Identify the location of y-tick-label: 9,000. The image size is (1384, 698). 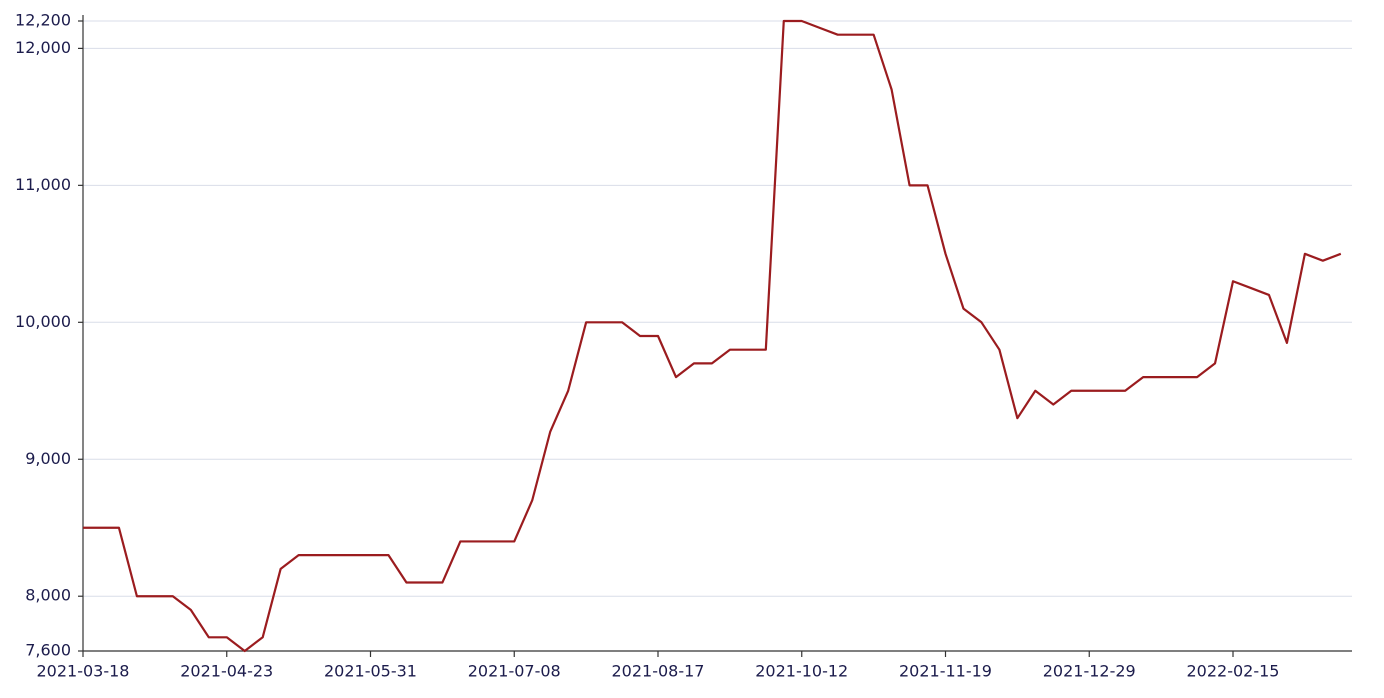
(48, 458).